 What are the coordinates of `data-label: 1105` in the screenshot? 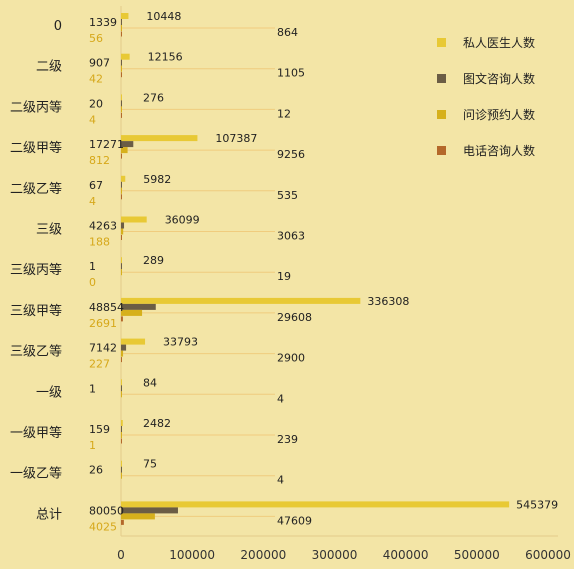 It's located at (291, 73).